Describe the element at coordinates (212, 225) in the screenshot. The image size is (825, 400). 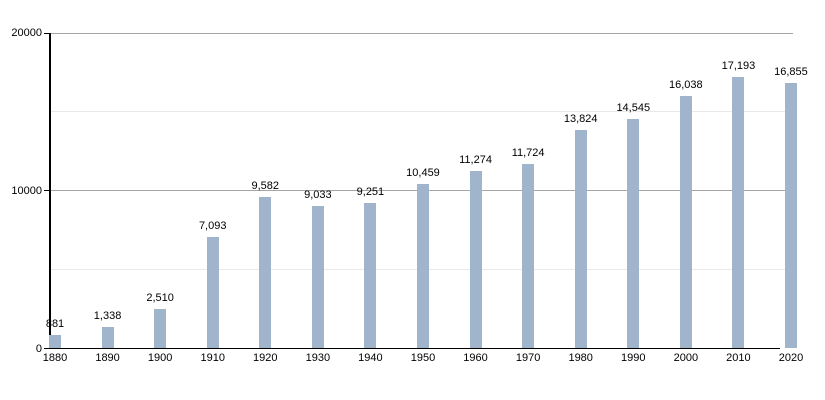
I see `bar-value-label: 7,093` at that location.